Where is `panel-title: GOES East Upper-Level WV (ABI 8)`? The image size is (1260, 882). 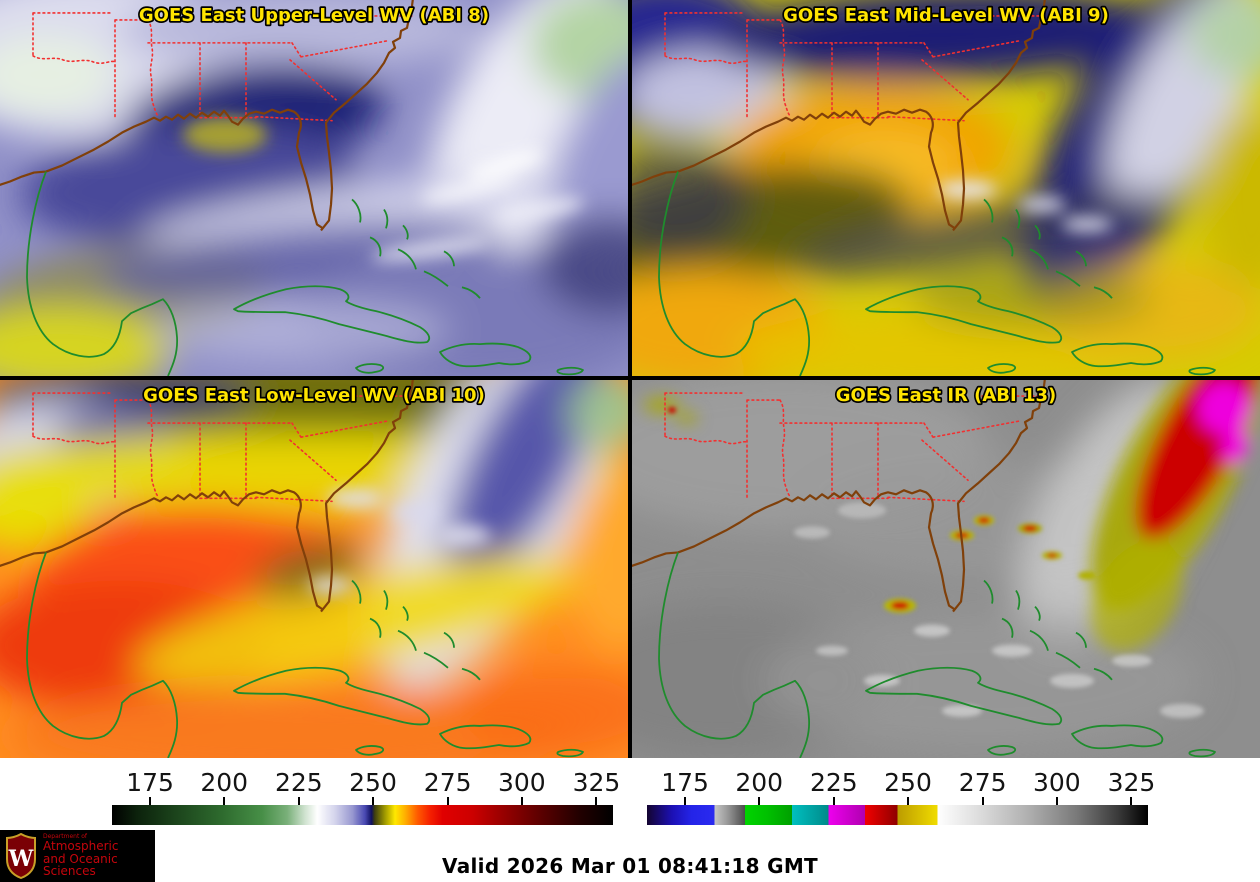 panel-title: GOES East Upper-Level WV (ABI 8) is located at coordinates (314, 15).